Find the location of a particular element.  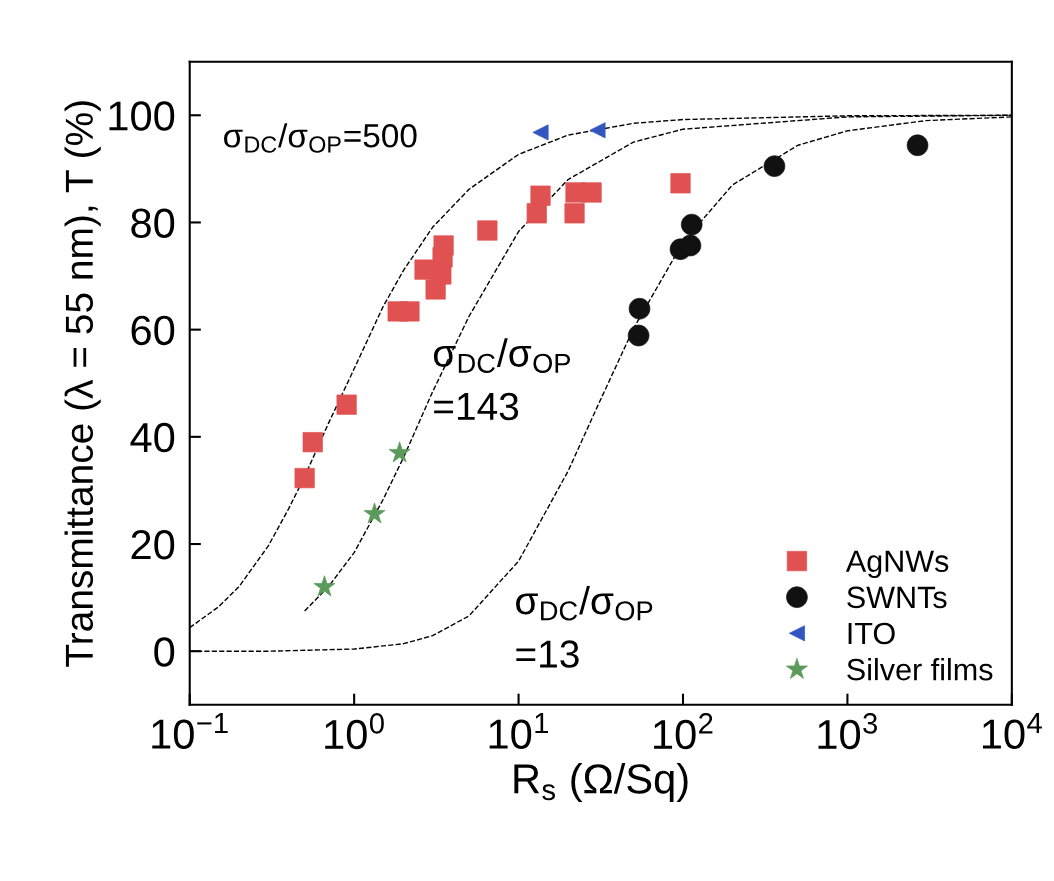

legend-label: AgNWs is located at coordinates (897, 564).